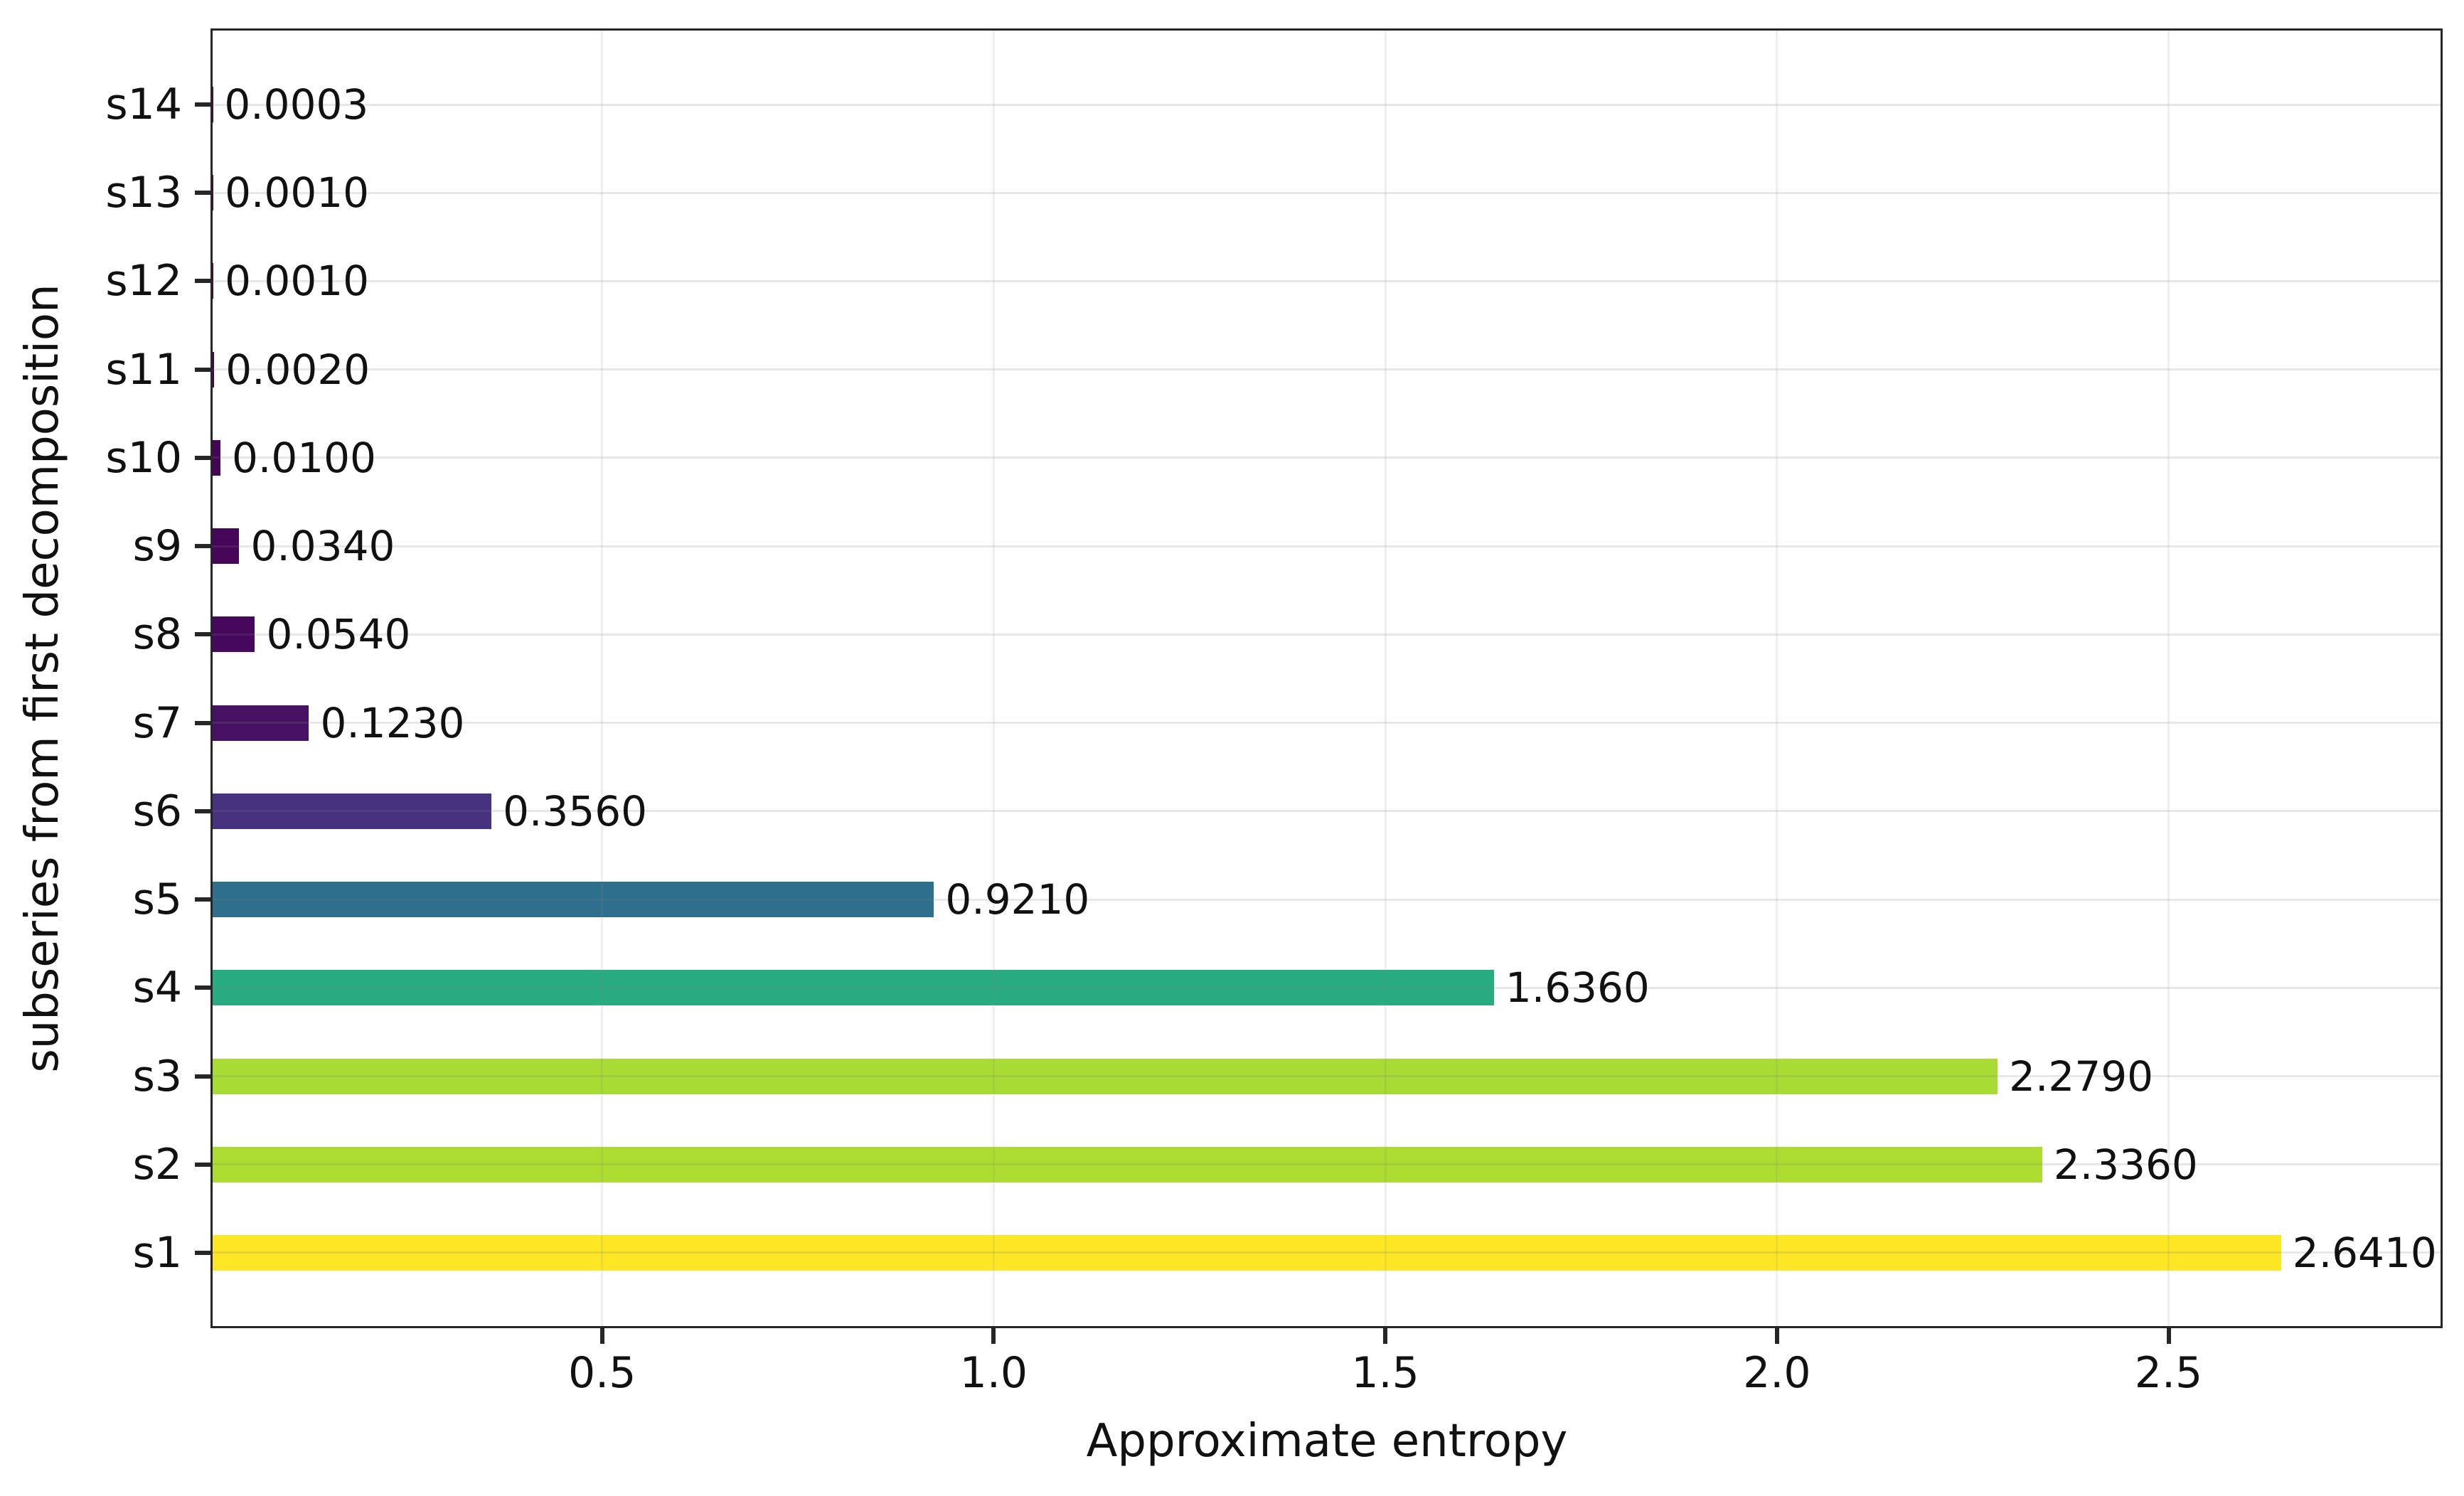 The height and width of the screenshot is (1496, 2464). I want to click on xtick-mark-1.5, so click(1385, 1336).